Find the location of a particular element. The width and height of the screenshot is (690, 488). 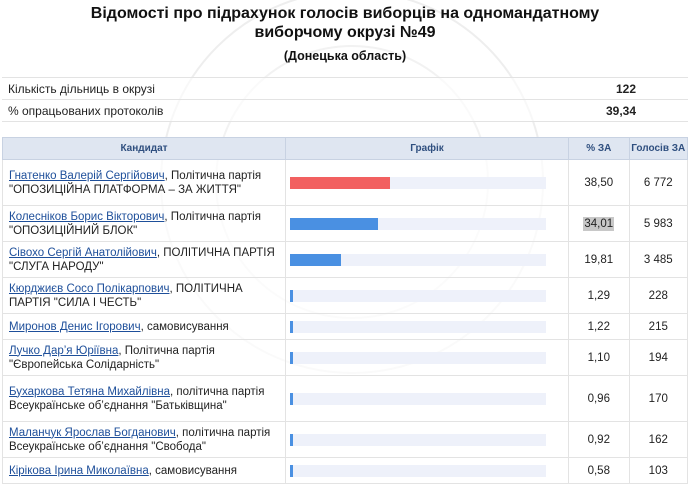

pct-cell: 34,01 is located at coordinates (599, 223).